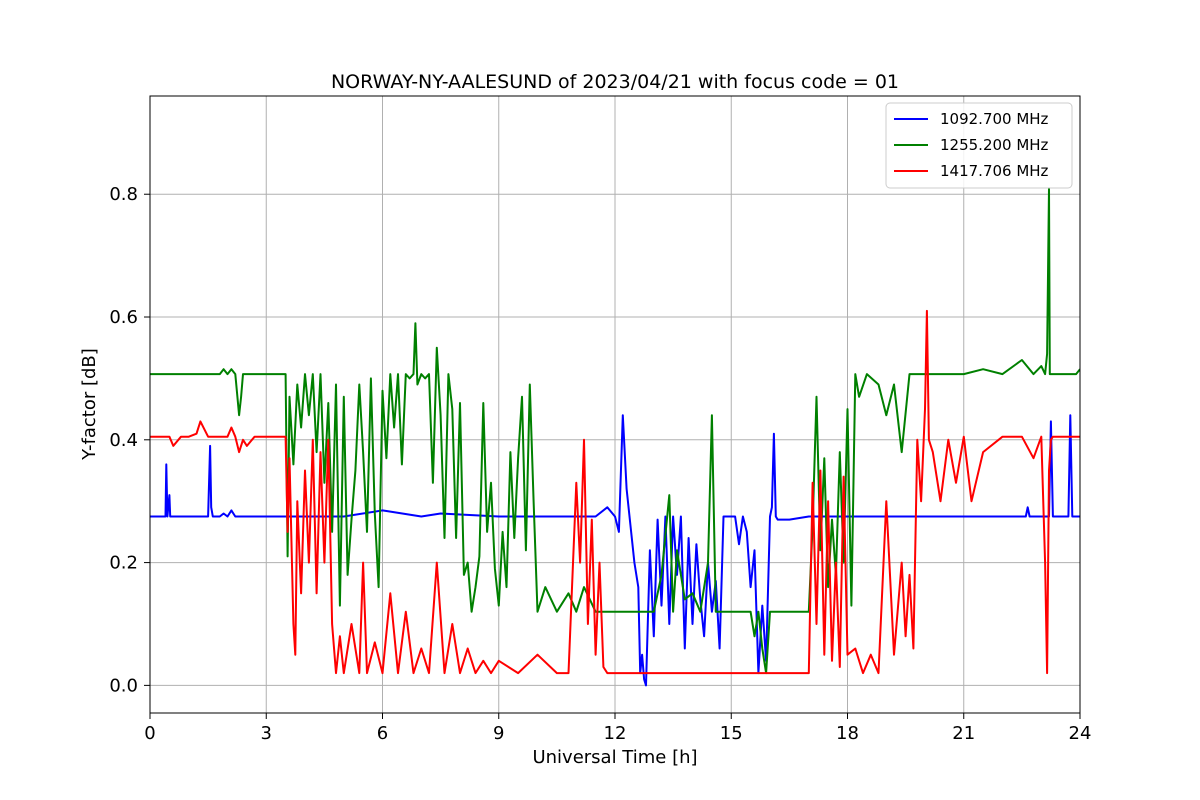 This screenshot has width=1200, height=800. I want to click on y-tick-label: 0.2, so click(123, 563).